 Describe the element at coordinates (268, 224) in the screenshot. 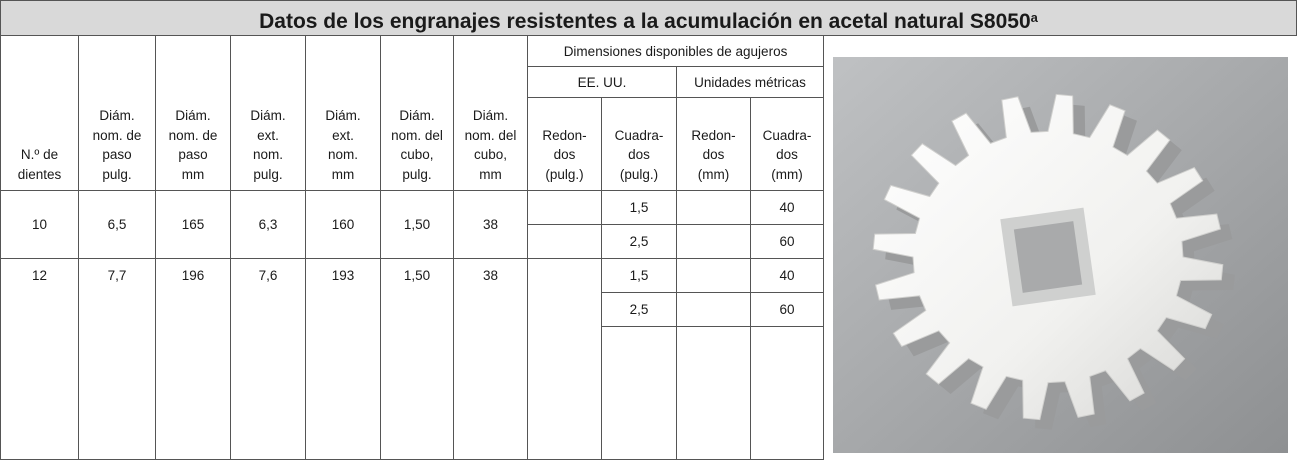

I see `cell: 6,3` at that location.